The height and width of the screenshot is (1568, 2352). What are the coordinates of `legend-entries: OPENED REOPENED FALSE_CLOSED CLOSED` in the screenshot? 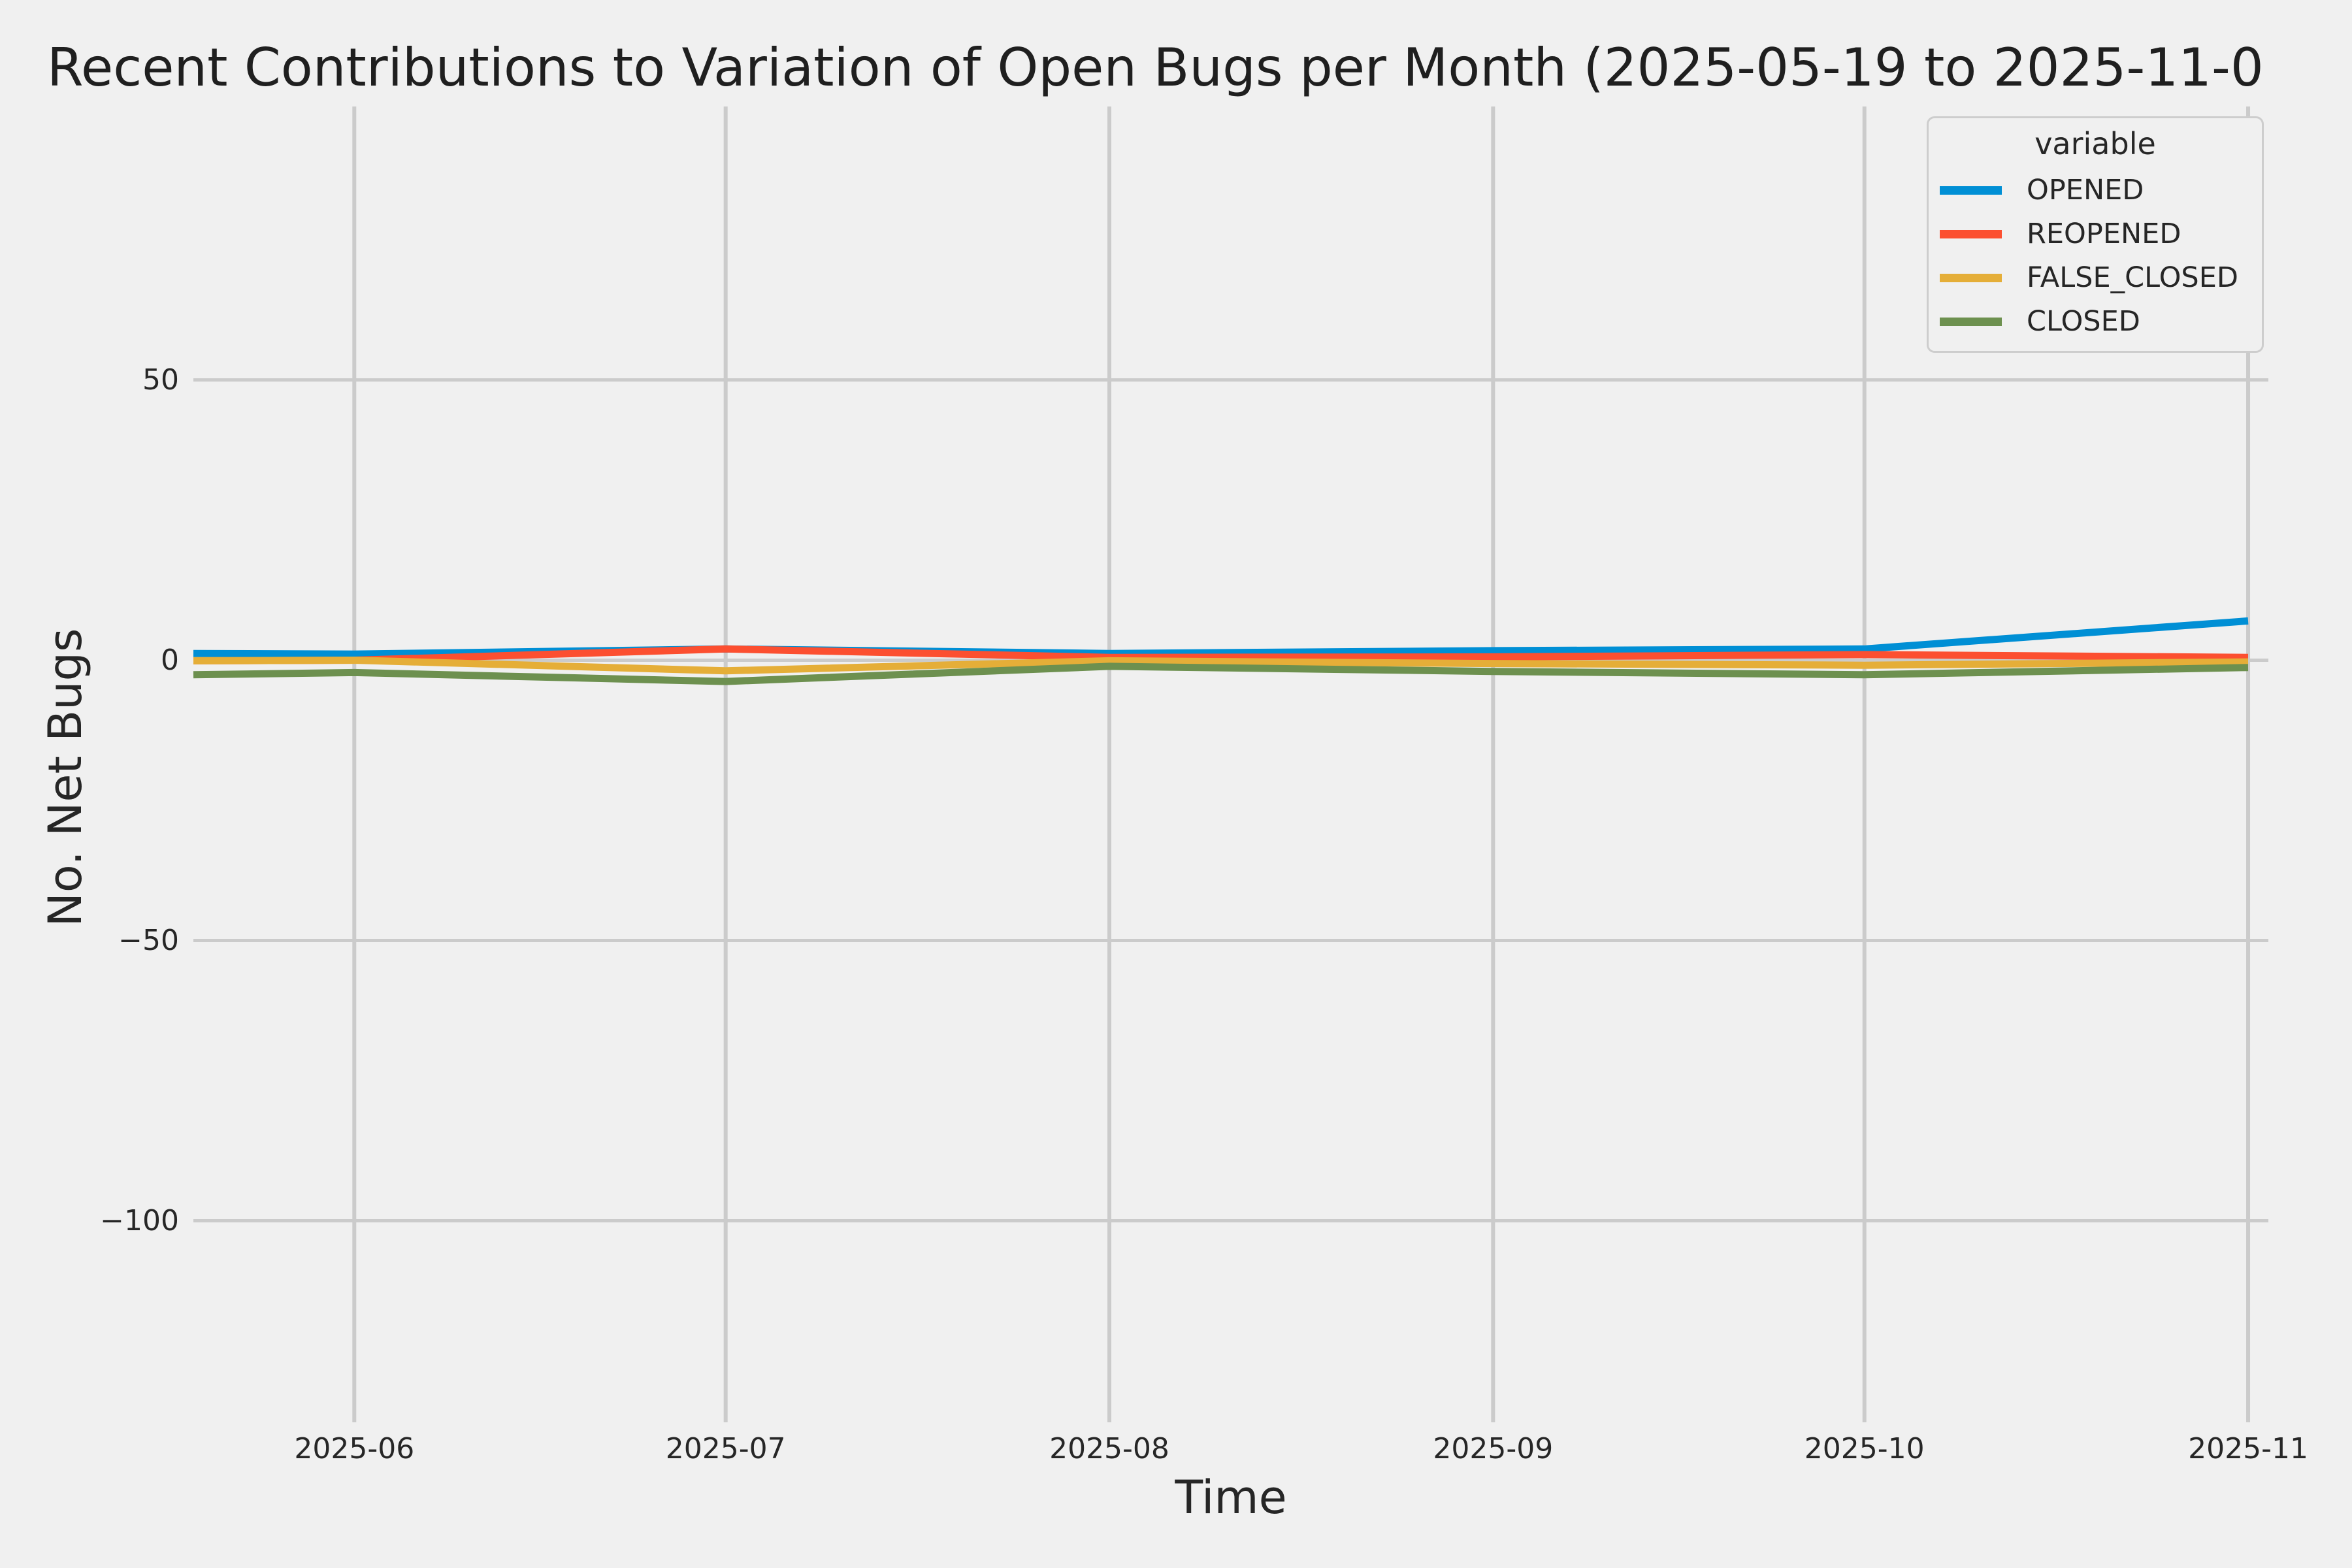 It's located at (2095, 256).